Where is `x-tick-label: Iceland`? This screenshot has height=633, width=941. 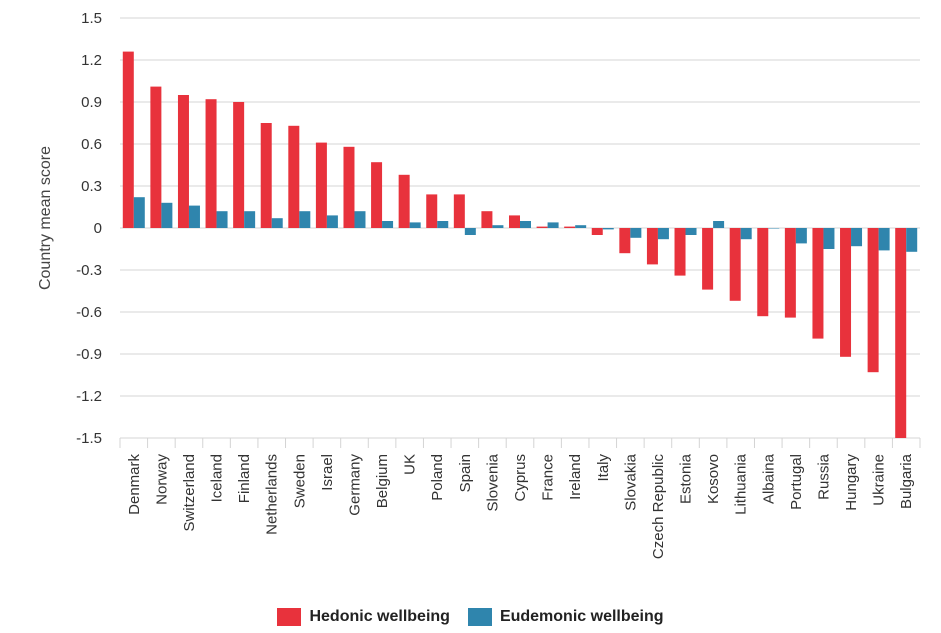 x-tick-label: Iceland is located at coordinates (217, 478).